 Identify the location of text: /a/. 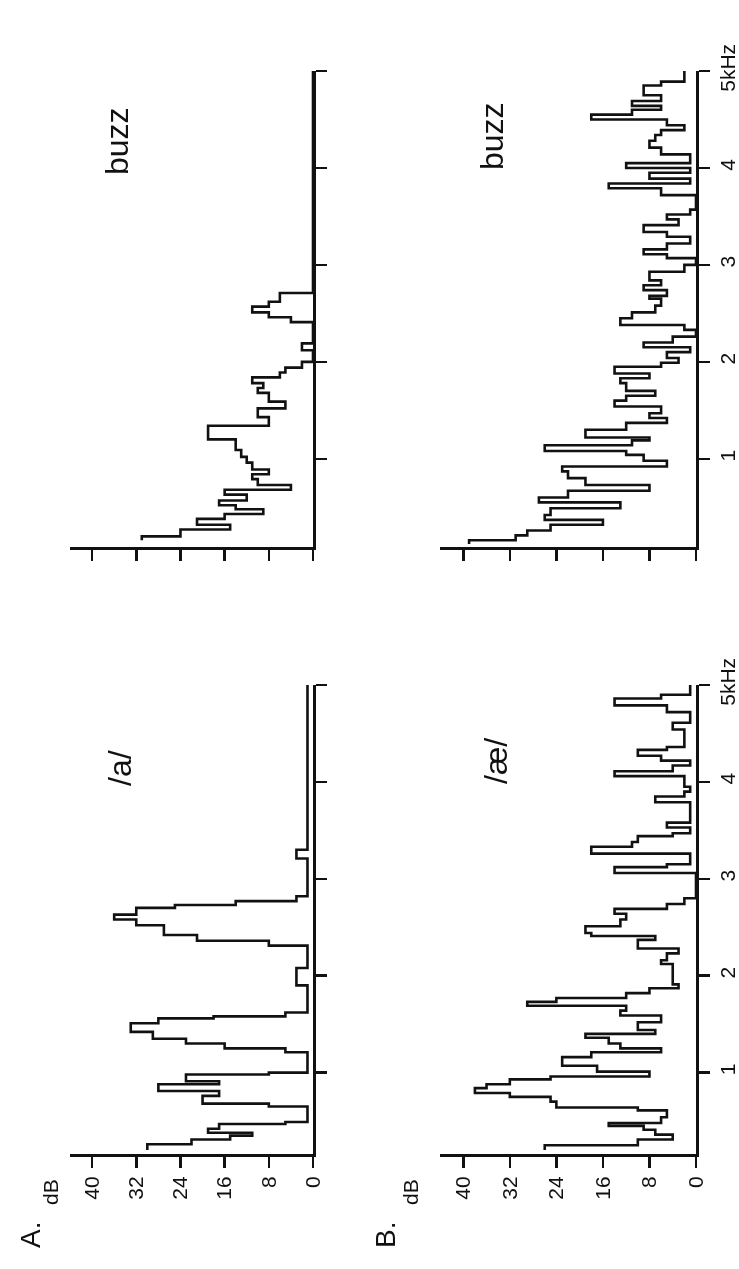
(120, 768).